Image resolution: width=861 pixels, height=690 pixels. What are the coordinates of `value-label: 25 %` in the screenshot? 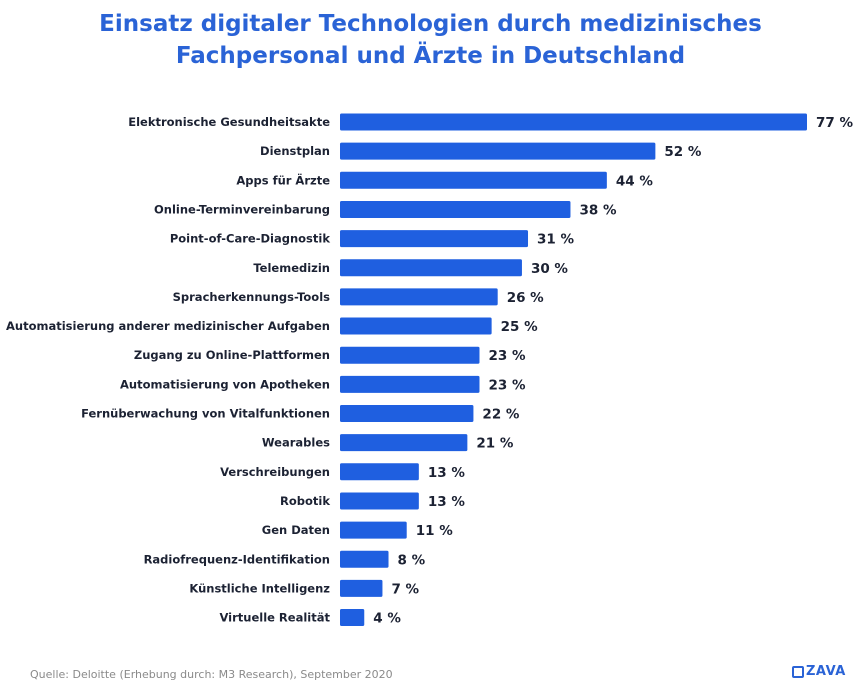 It's located at (519, 327).